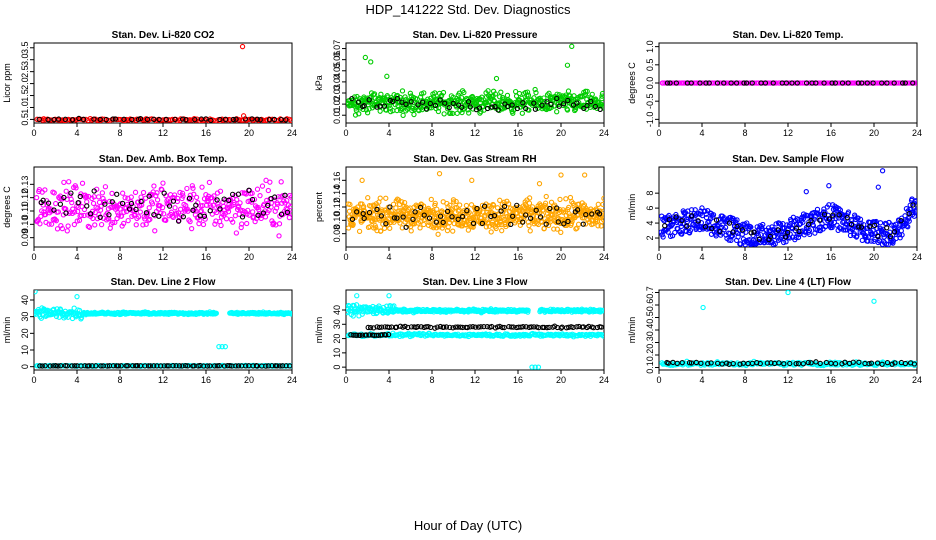 This screenshot has width=936, height=540. Describe the element at coordinates (650, 223) in the screenshot. I see `y-tick-label: 4` at that location.